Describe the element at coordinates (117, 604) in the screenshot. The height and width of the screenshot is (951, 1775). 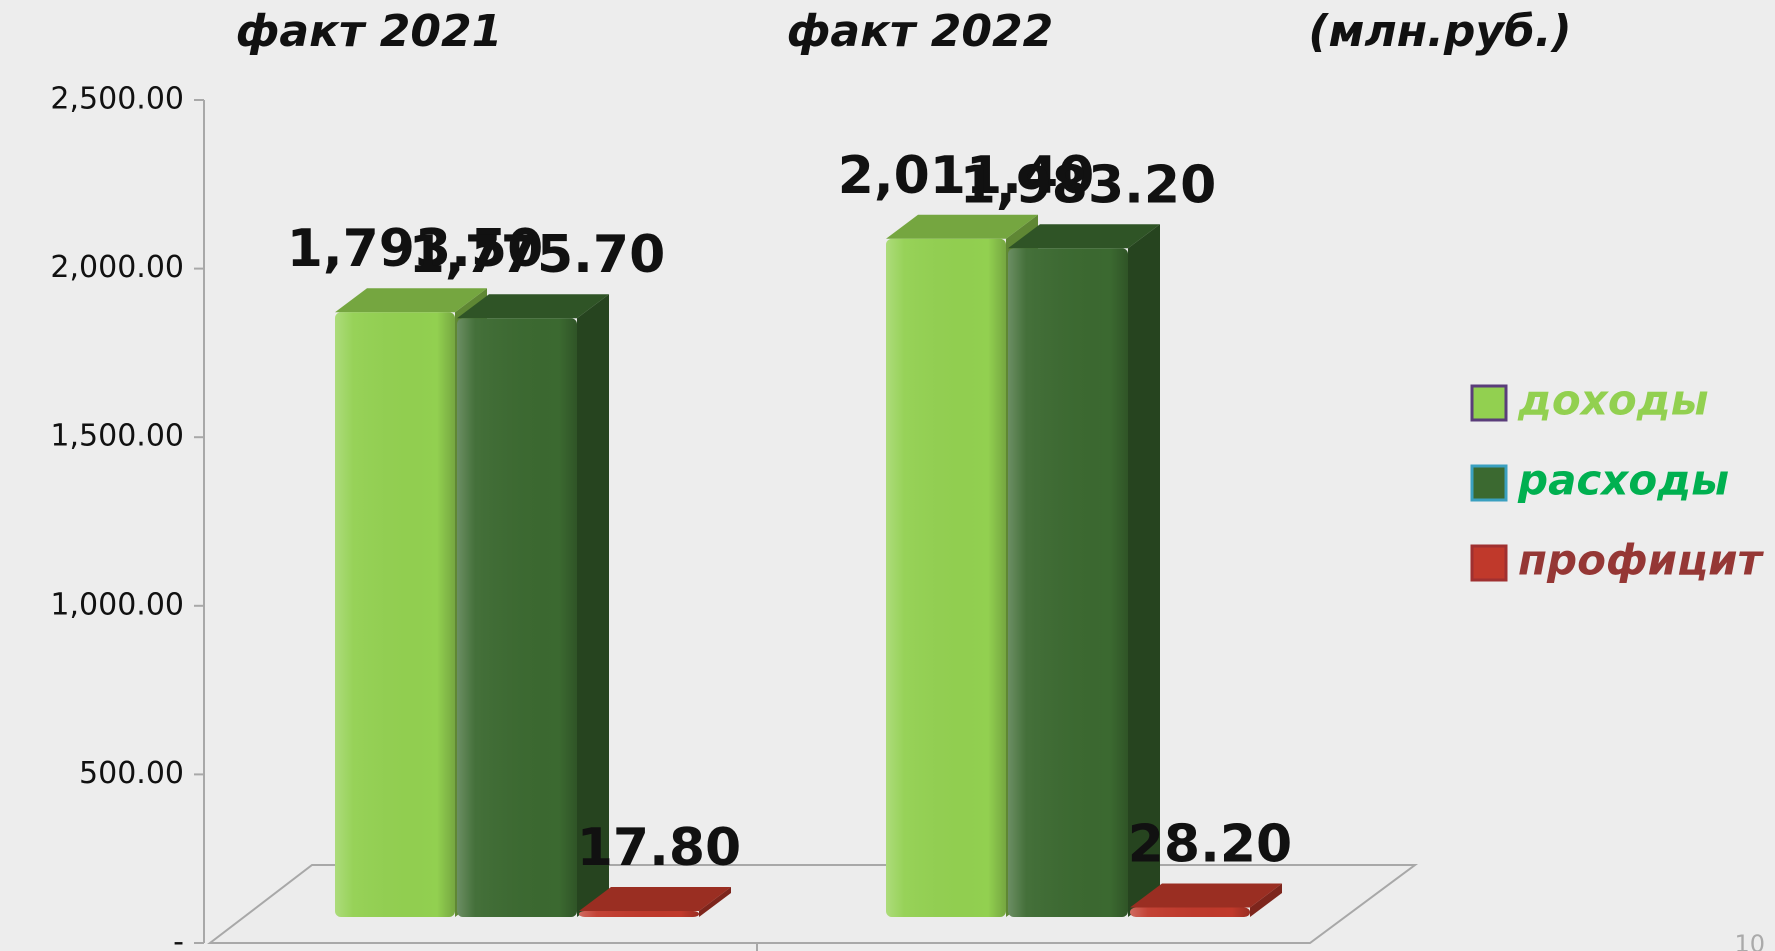
I see `y-tick-label: 1,000.00` at that location.